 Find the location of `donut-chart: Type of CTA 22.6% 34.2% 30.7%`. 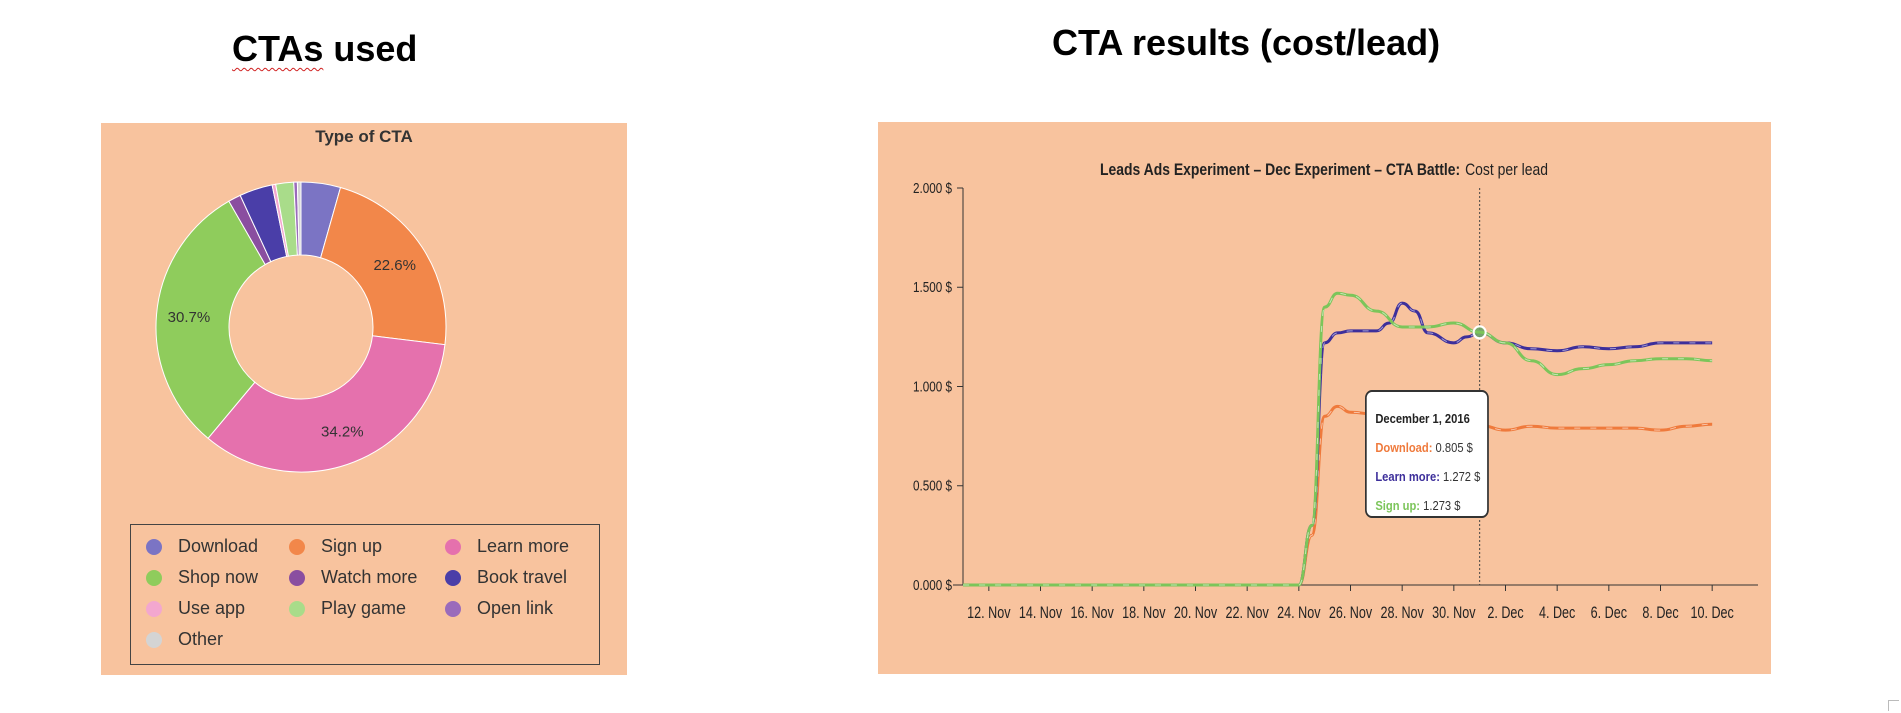

donut-chart: Type of CTA 22.6% 34.2% 30.7% is located at coordinates (301, 300).